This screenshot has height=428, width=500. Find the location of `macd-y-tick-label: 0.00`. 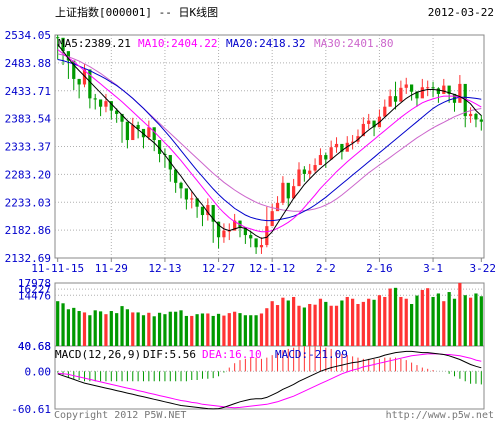

macd-y-tick-label: 0.00 is located at coordinates (38, 371).